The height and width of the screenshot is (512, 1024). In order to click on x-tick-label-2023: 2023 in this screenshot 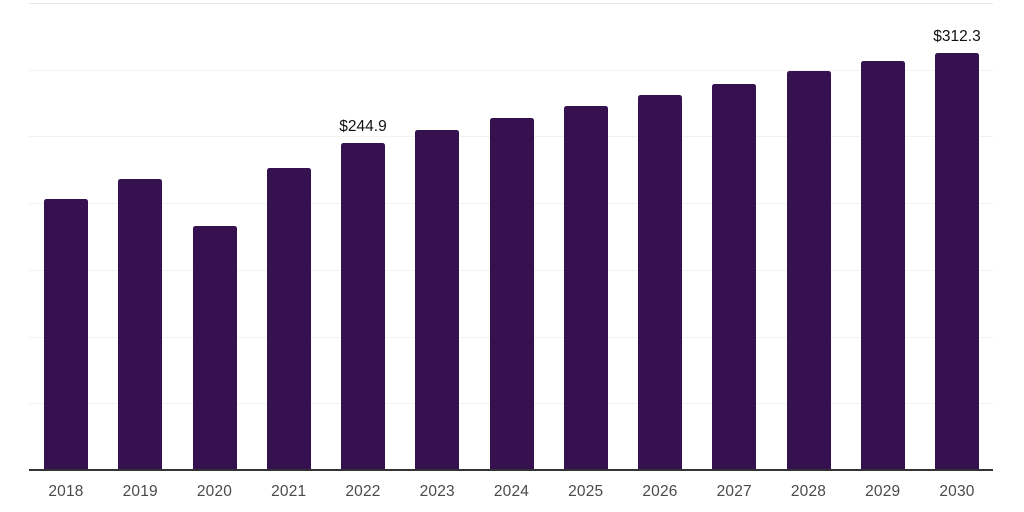, I will do `click(437, 491)`.